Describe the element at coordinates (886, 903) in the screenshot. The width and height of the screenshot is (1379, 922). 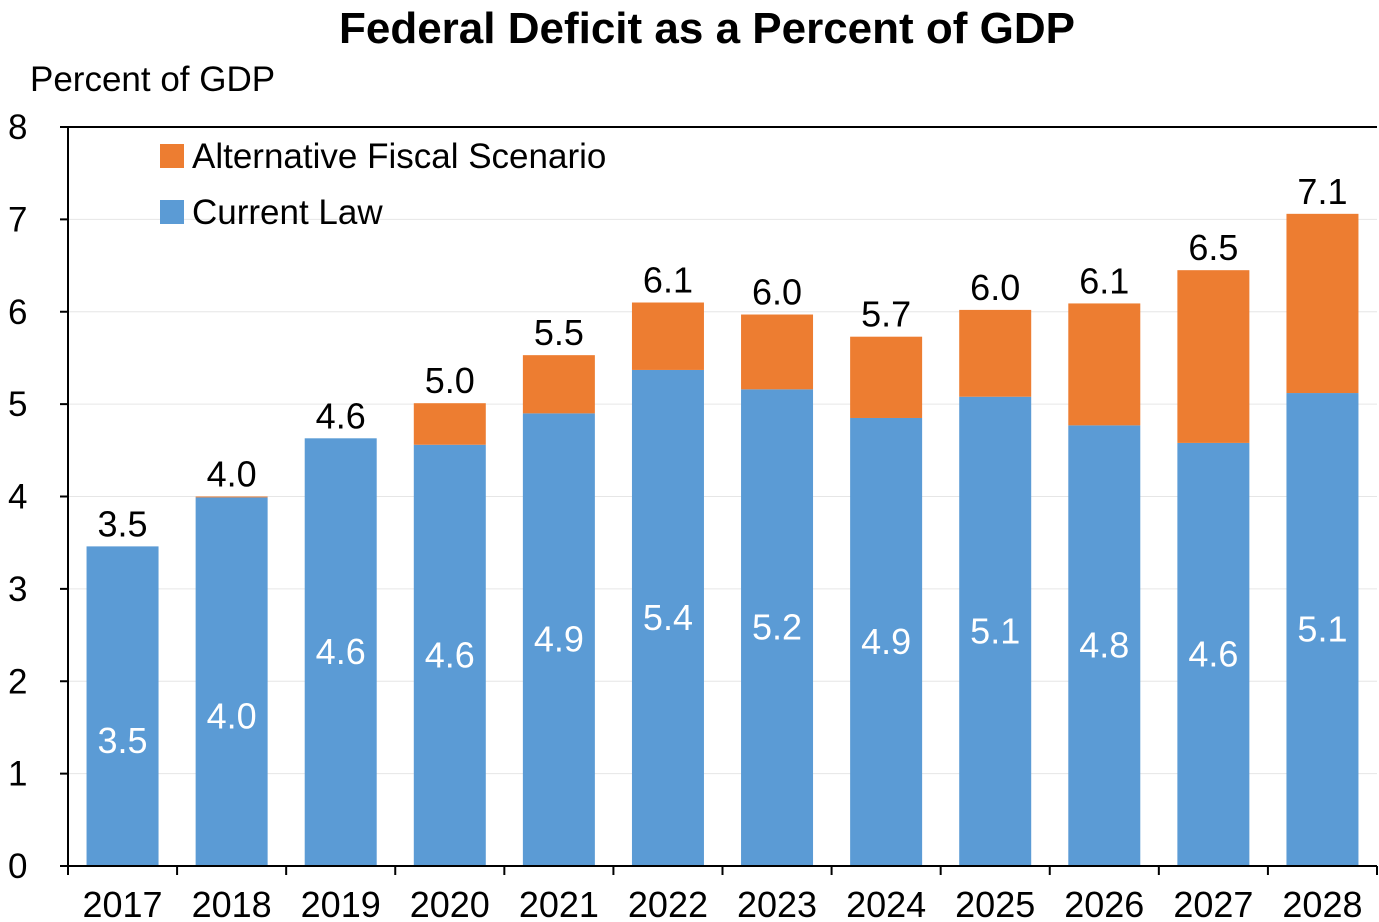
I see `x-tick-label: 2024` at that location.